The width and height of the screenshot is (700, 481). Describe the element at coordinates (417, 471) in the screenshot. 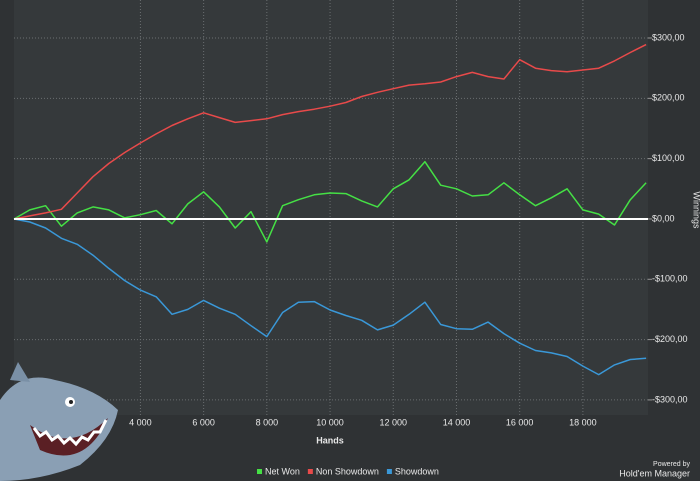

I see `legend-label: Showdown` at that location.